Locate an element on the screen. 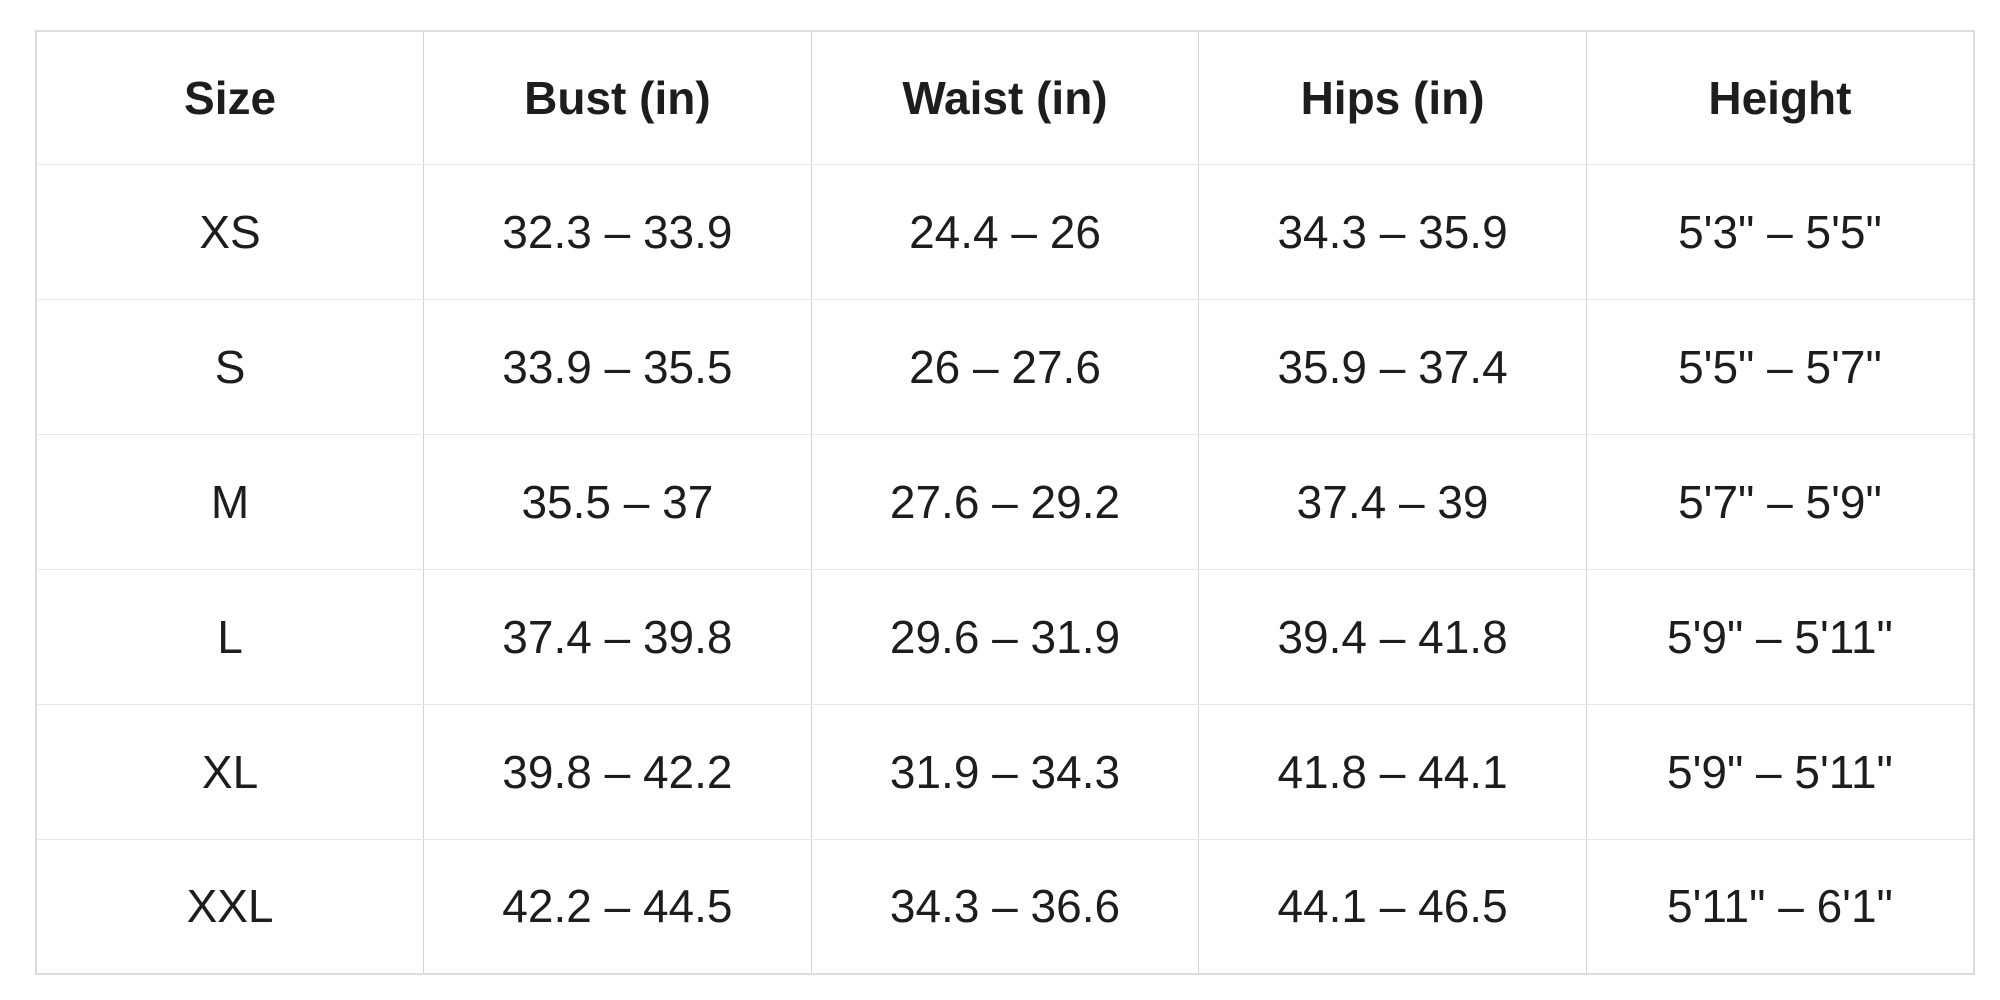  cell-bust: 42.2 – 44.5 is located at coordinates (617, 906).